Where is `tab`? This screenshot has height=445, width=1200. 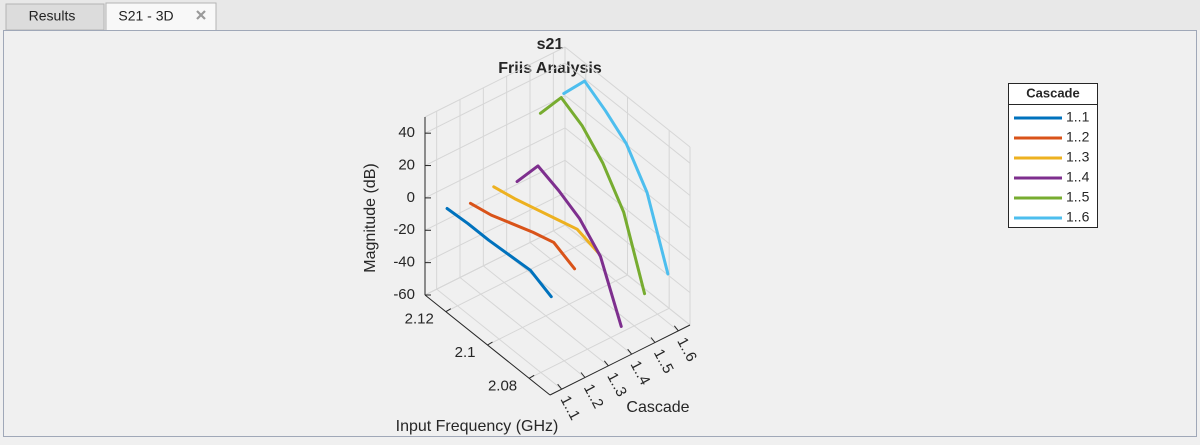 tab is located at coordinates (55, 17).